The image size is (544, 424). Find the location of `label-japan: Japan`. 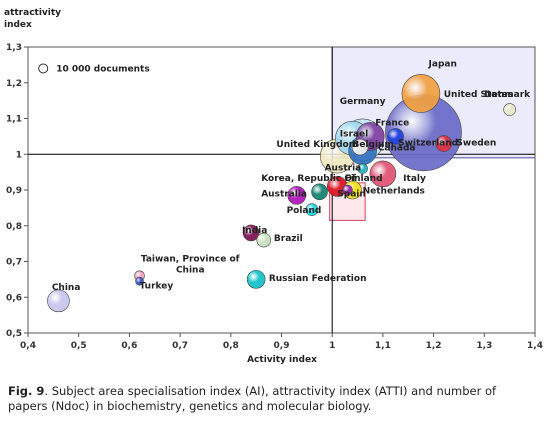

label-japan: Japan is located at coordinates (442, 65).